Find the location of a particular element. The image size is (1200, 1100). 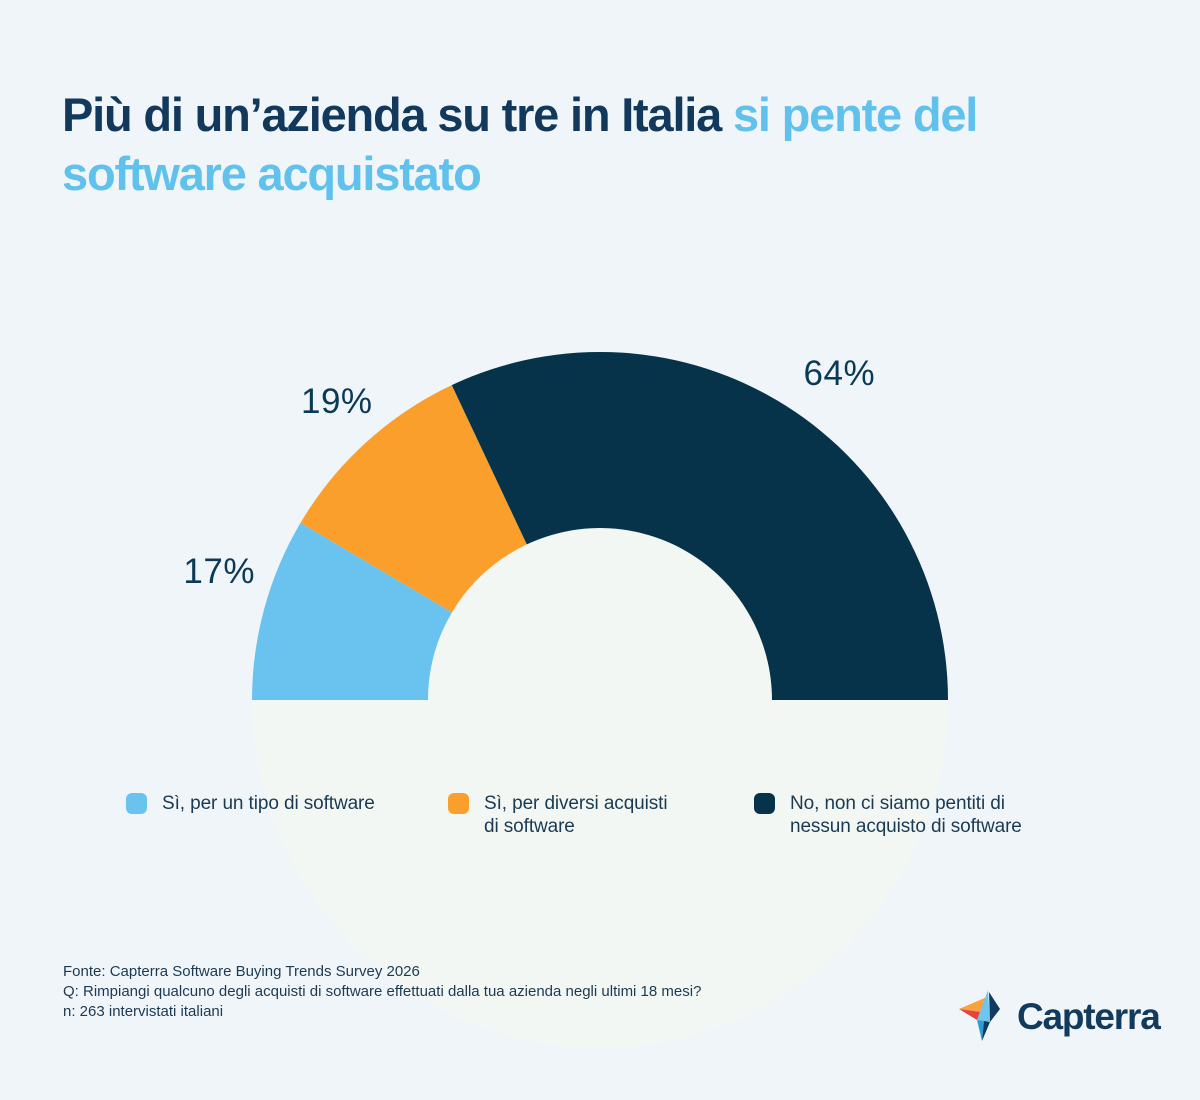

segment-value-label-3: 64% is located at coordinates (839, 374).